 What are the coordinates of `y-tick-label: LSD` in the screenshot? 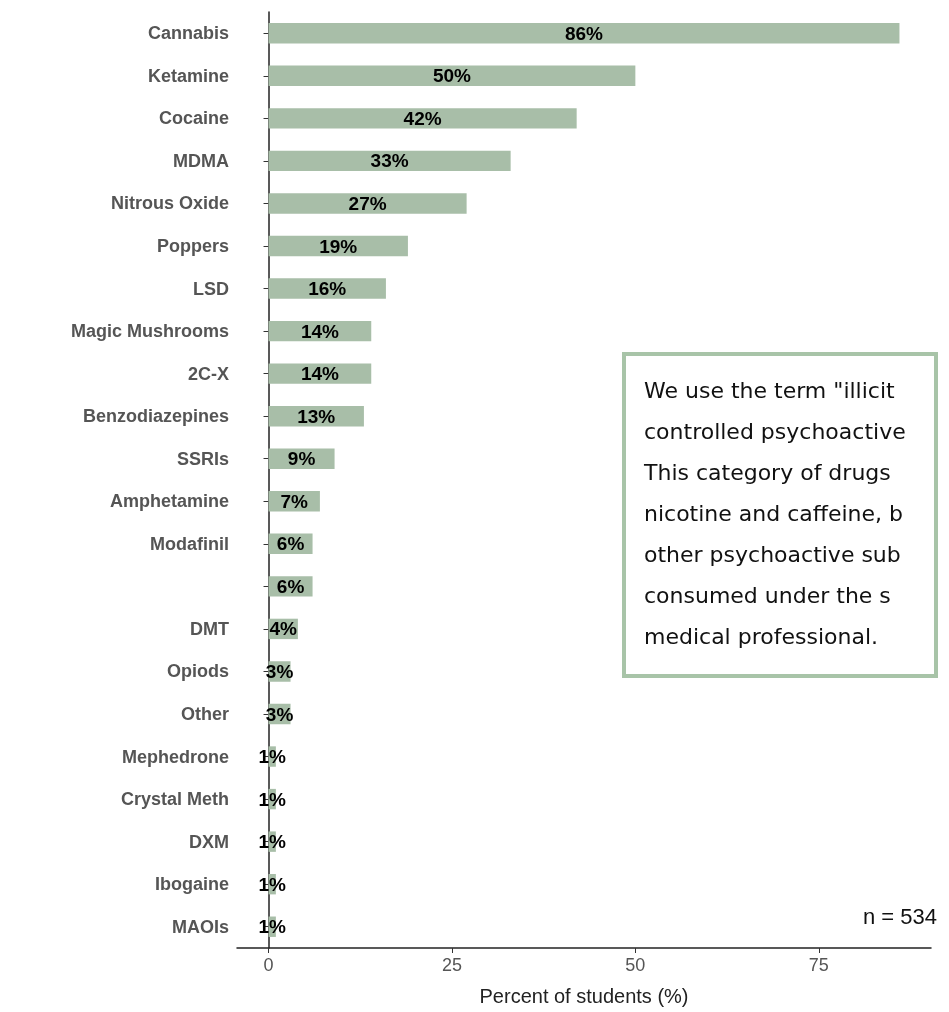 It's located at (211, 288).